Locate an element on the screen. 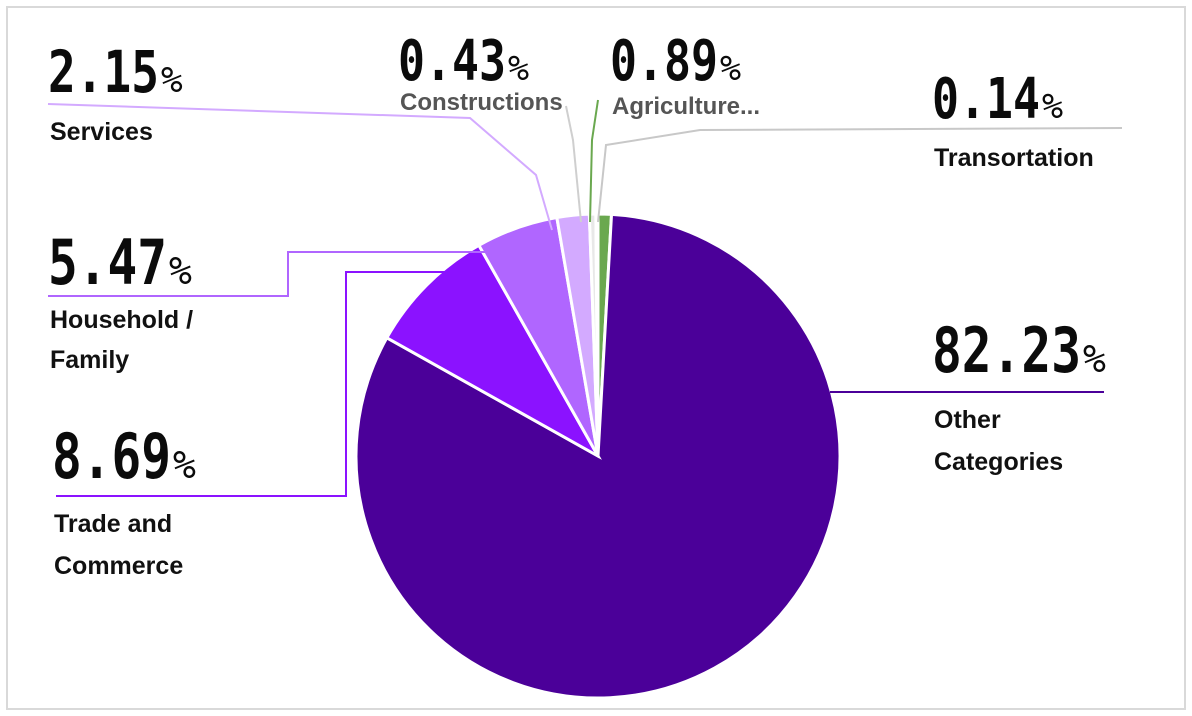 The width and height of the screenshot is (1192, 716). leader-line-trade-and-commerce is located at coordinates (255, 384).